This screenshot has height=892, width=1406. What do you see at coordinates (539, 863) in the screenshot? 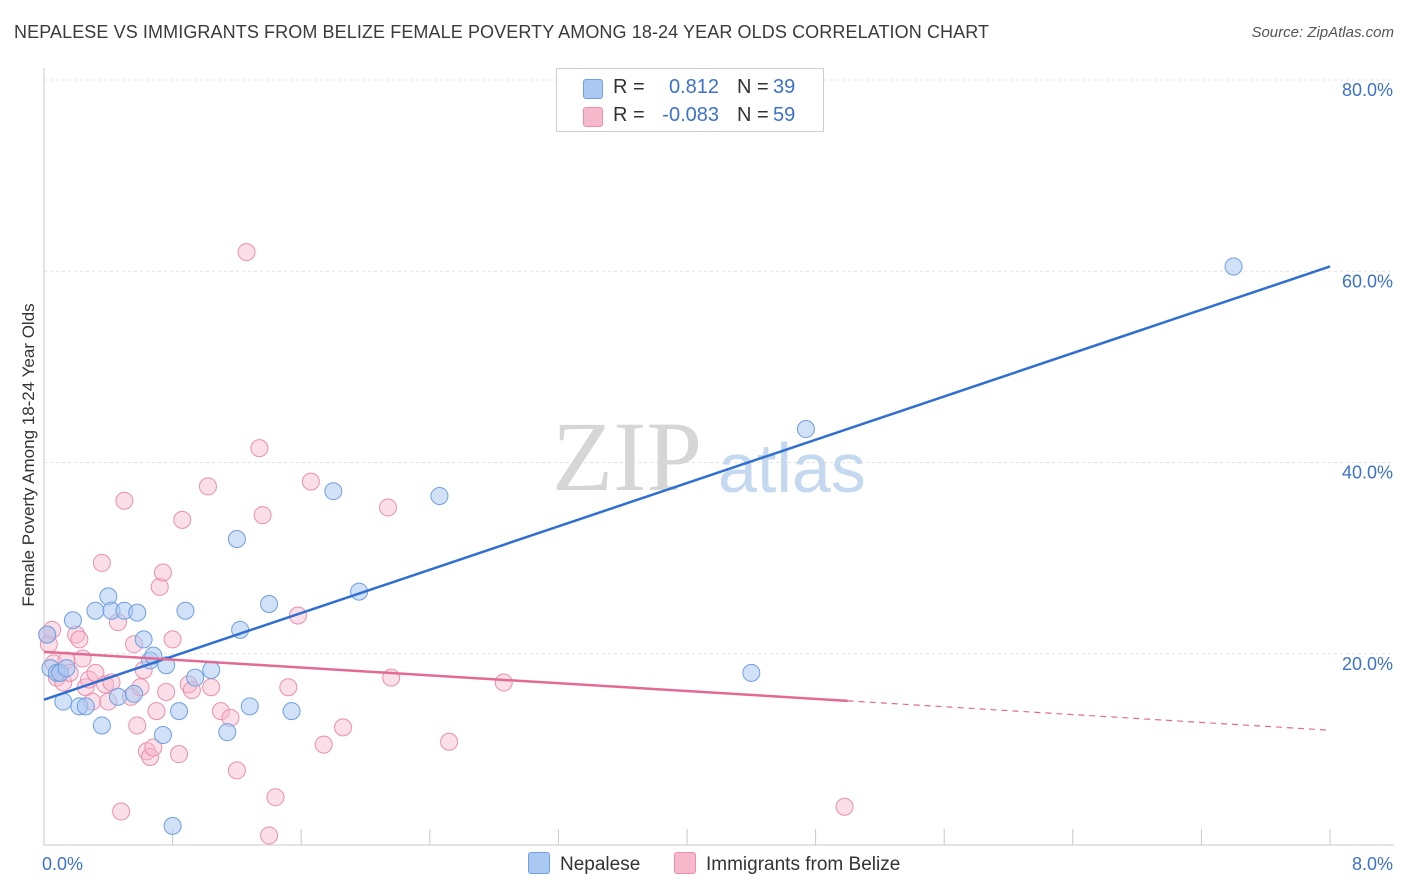
I see `bottom-legend-swatch-nepalese` at bounding box center [539, 863].